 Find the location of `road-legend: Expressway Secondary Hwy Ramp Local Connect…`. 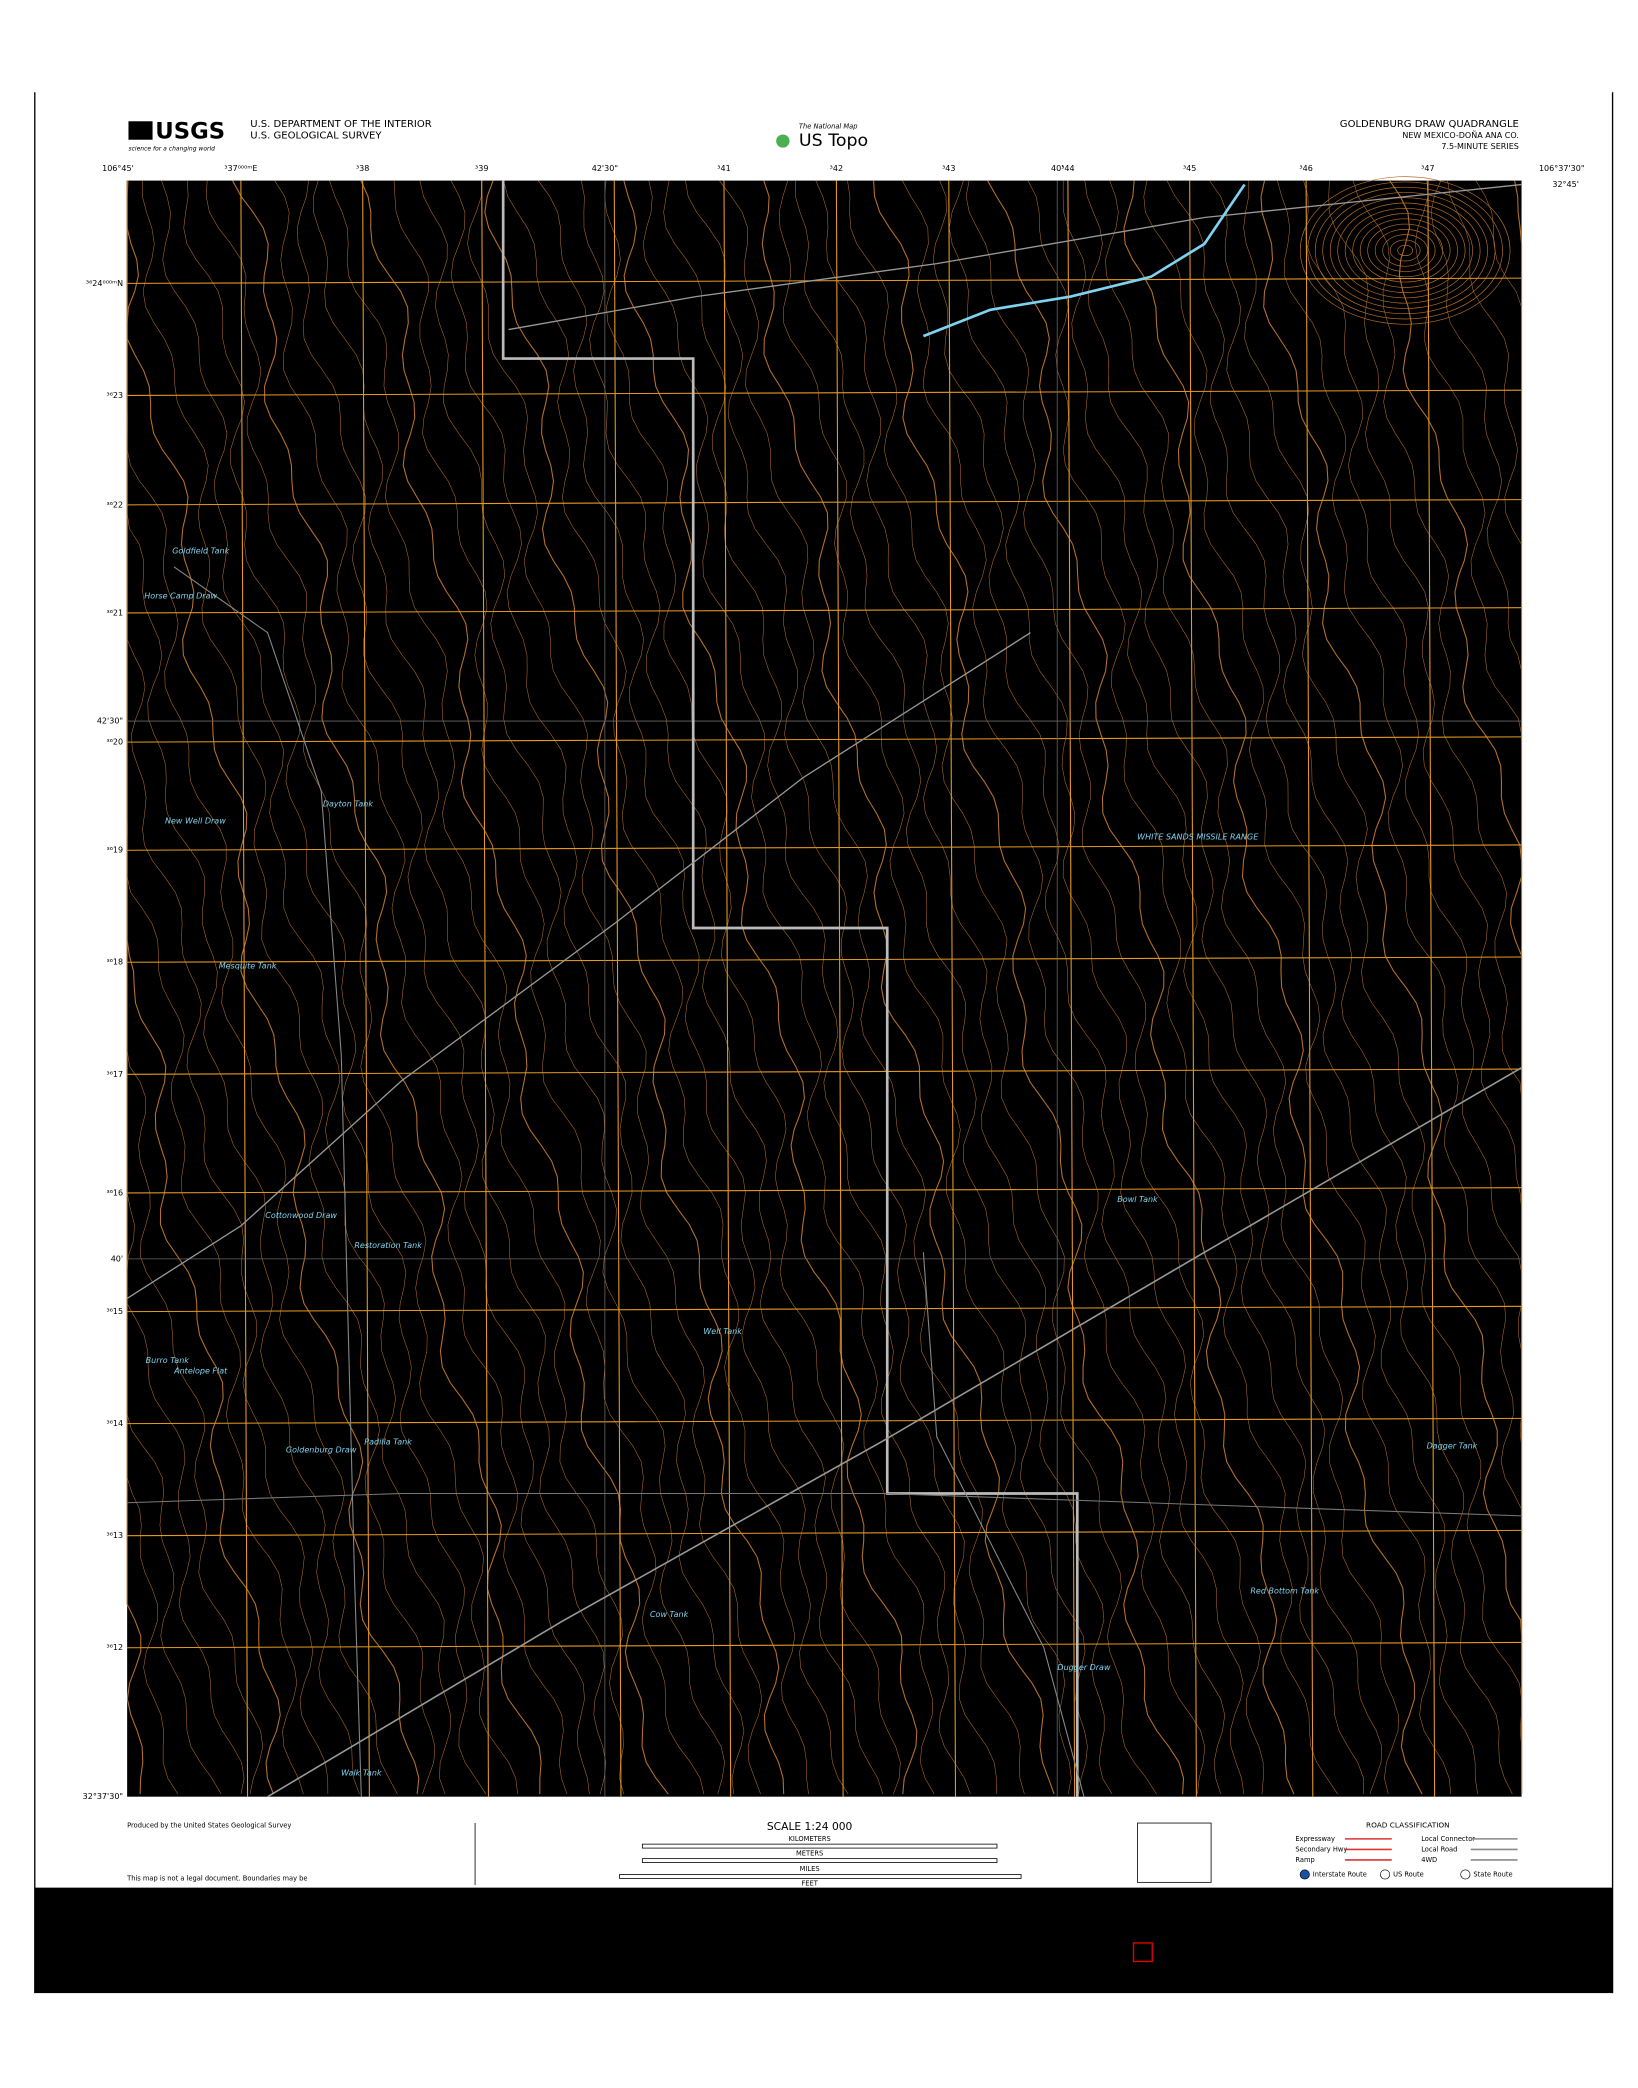

road-legend: Expressway Secondary Hwy Ramp Local Connect… is located at coordinates (1406, 1857).